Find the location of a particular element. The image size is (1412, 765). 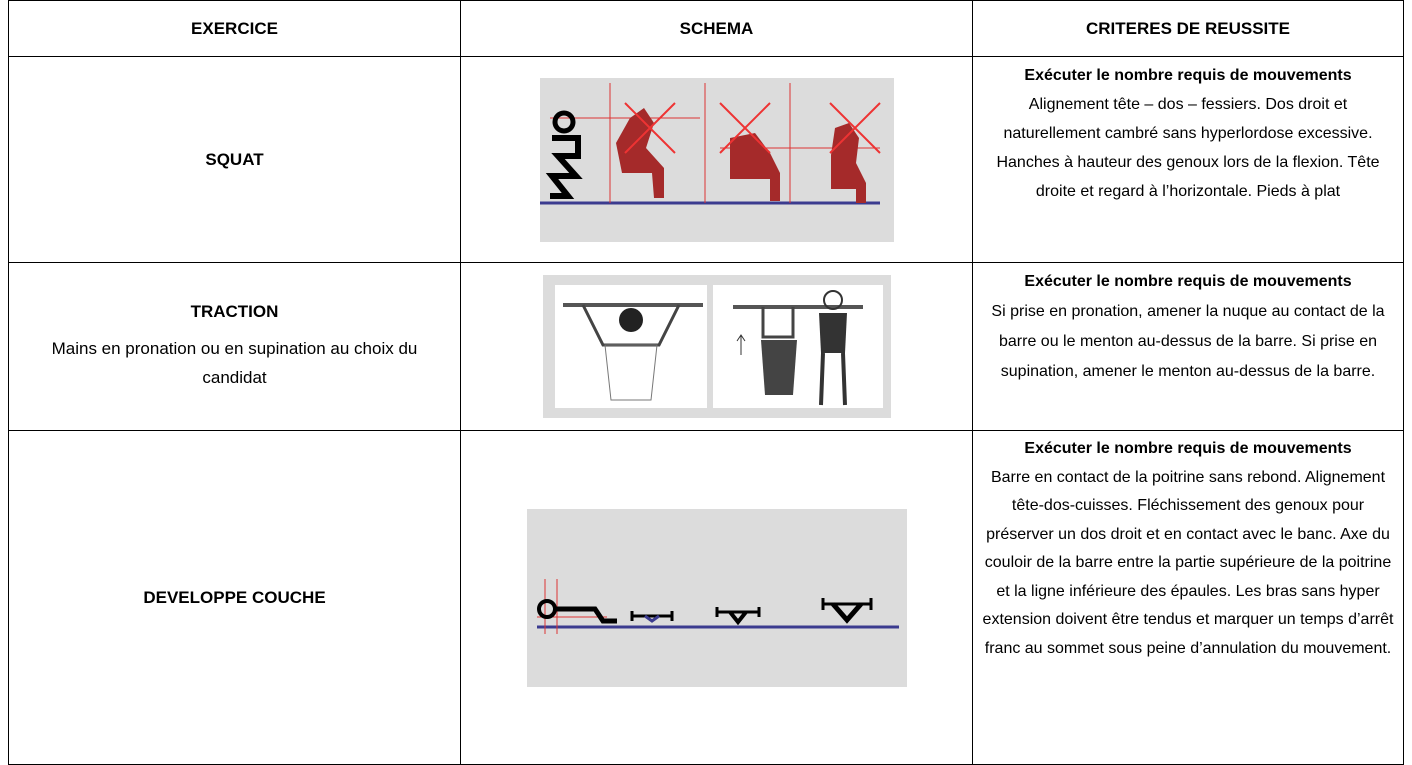

header-cell: CRITERES DE REUSSITE is located at coordinates (1188, 28).